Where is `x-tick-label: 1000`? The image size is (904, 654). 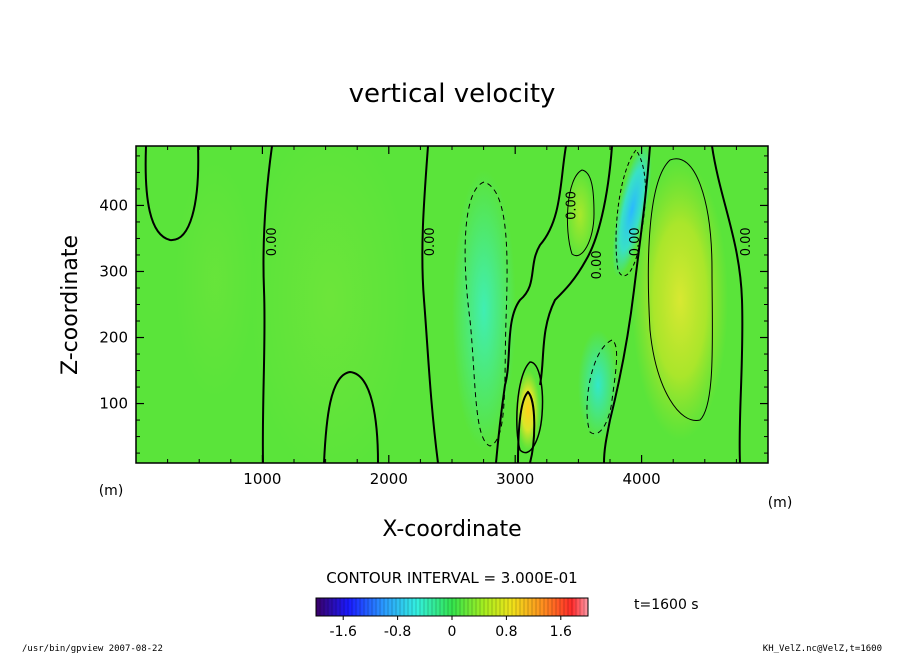
x-tick-label: 1000 is located at coordinates (262, 479).